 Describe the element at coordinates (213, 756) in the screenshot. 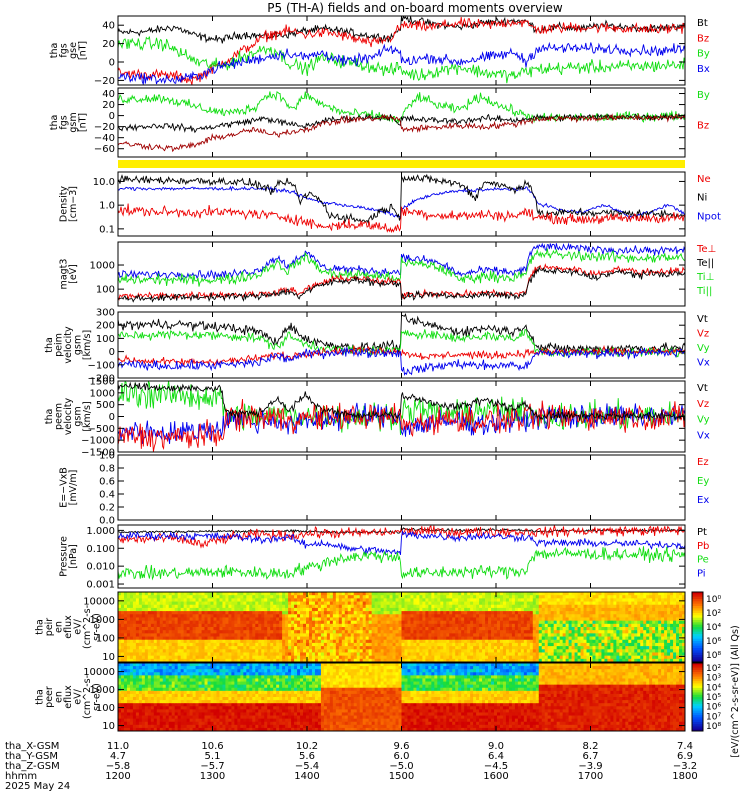

I see `x-annotation-value: 5.1` at that location.